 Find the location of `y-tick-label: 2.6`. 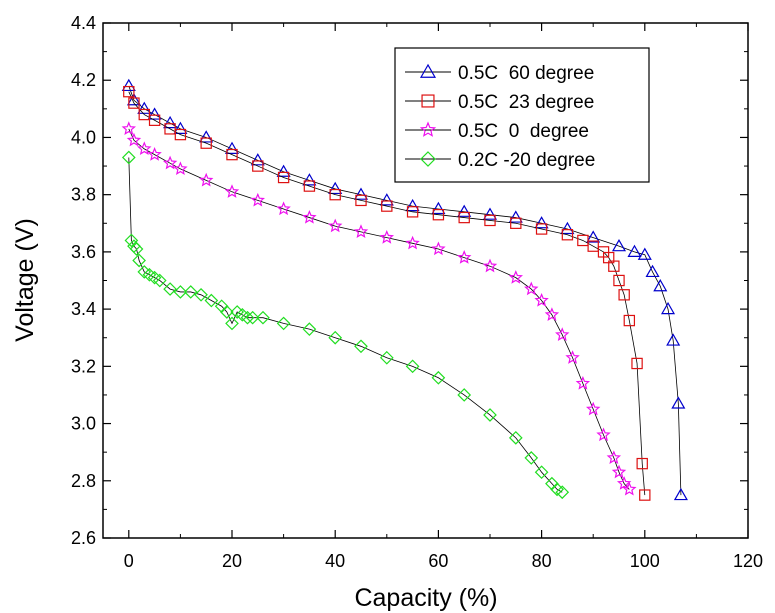

y-tick-label: 2.6 is located at coordinates (83, 538).